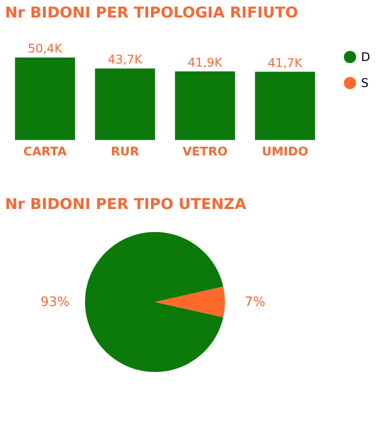  Describe the element at coordinates (206, 62) in the screenshot. I see `data-label: 41,9K` at that location.